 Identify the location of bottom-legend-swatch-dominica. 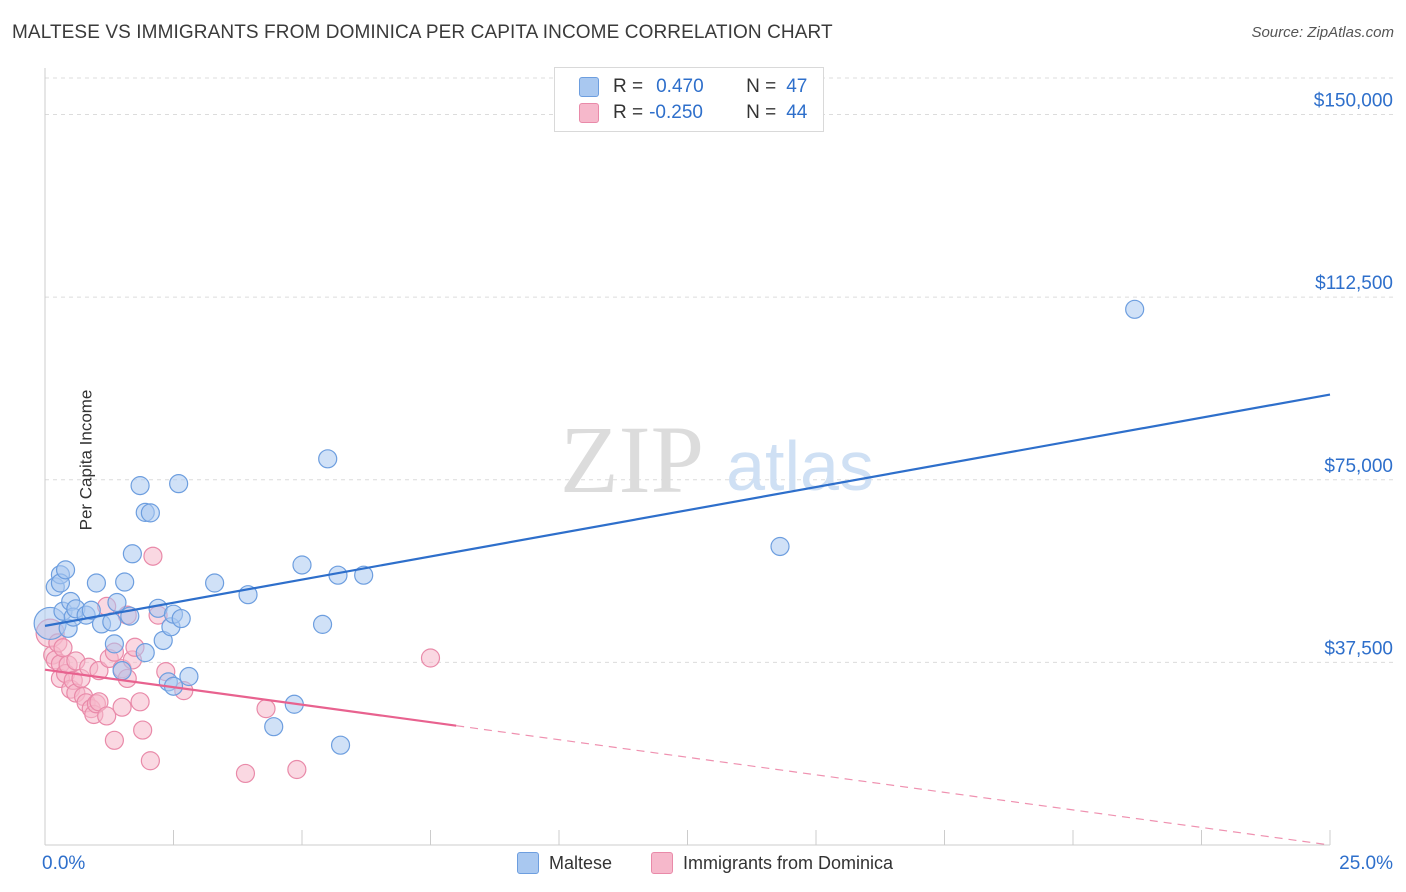
(662, 863).